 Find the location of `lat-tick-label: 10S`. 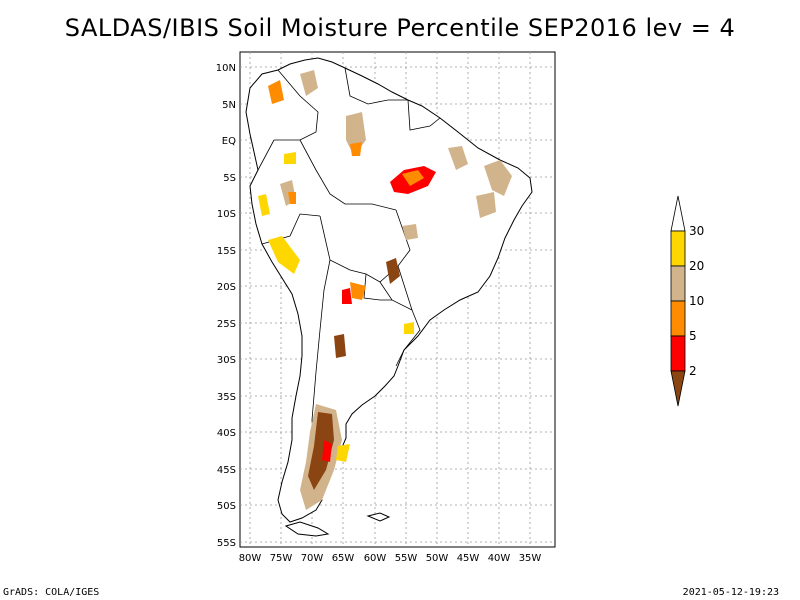

lat-tick-label: 10S is located at coordinates (226, 214).